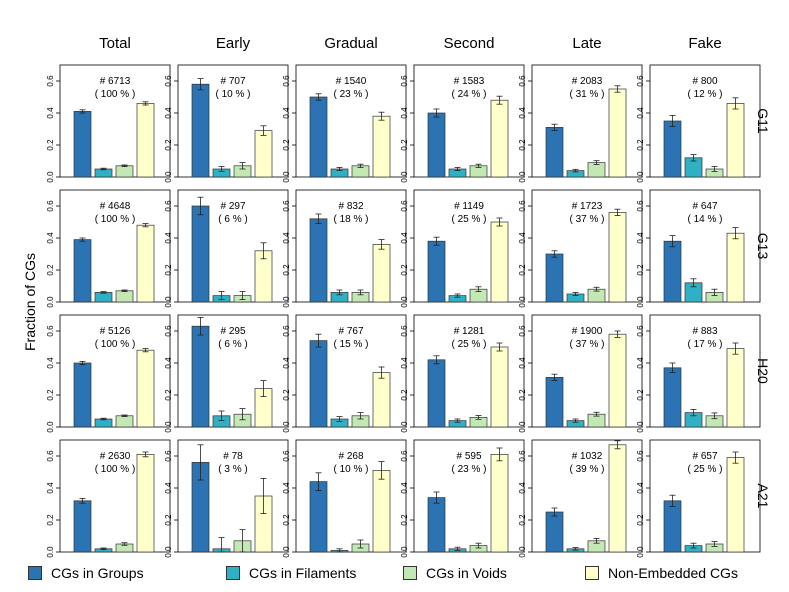 The height and width of the screenshot is (592, 789). What do you see at coordinates (404, 488) in the screenshot?
I see `panel-a21-second-ytick-label-2: 0.4` at bounding box center [404, 488].